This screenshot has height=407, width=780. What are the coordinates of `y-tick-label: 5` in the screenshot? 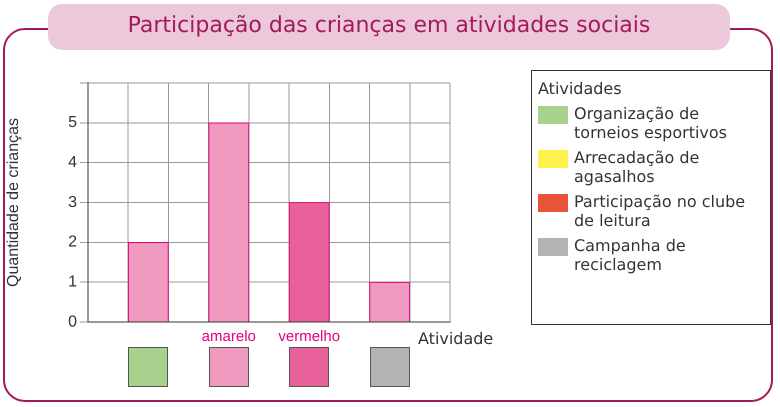 It's located at (73, 123).